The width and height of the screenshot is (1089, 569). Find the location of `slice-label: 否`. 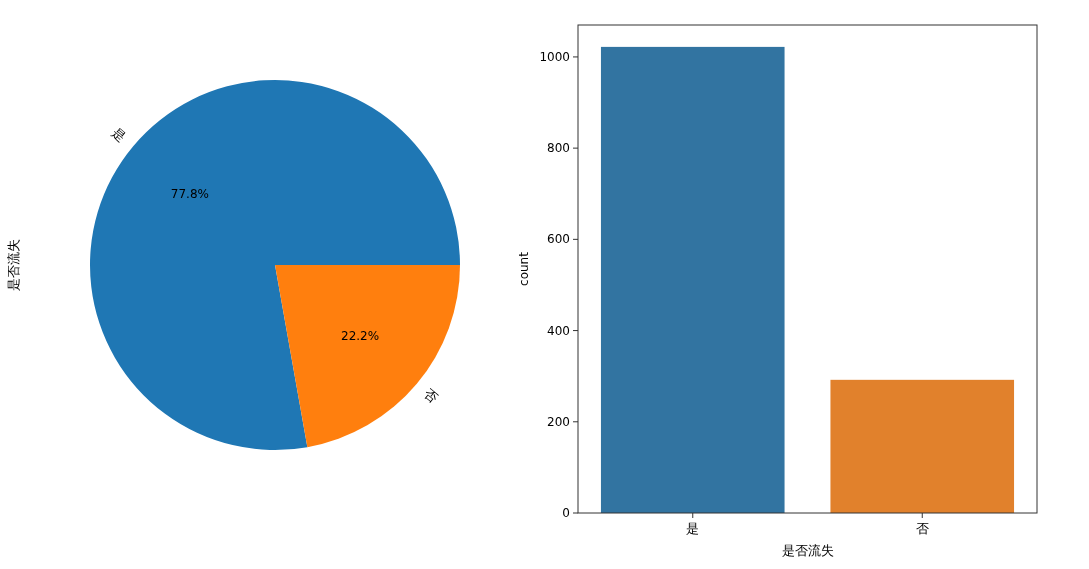

slice-label: 否 is located at coordinates (431, 395).